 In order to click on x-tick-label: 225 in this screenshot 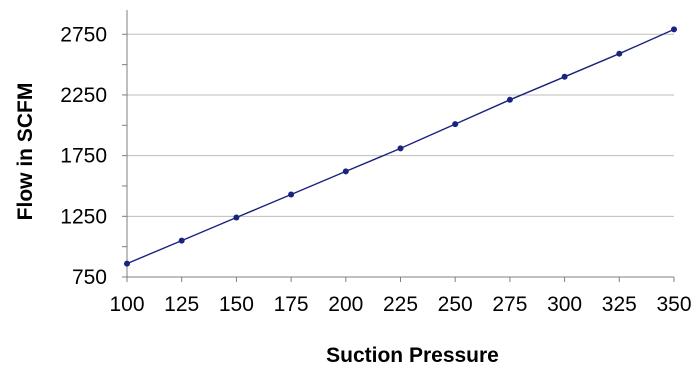, I will do `click(400, 304)`.